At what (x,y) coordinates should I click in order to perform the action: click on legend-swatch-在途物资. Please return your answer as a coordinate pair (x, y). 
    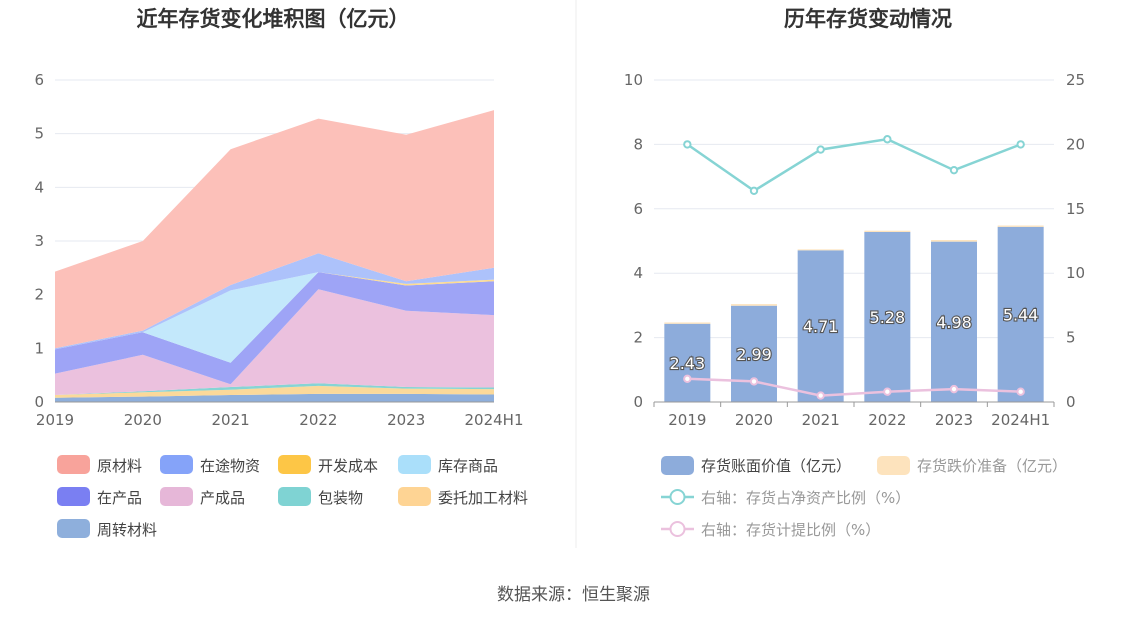
    Looking at the image, I should click on (176, 464).